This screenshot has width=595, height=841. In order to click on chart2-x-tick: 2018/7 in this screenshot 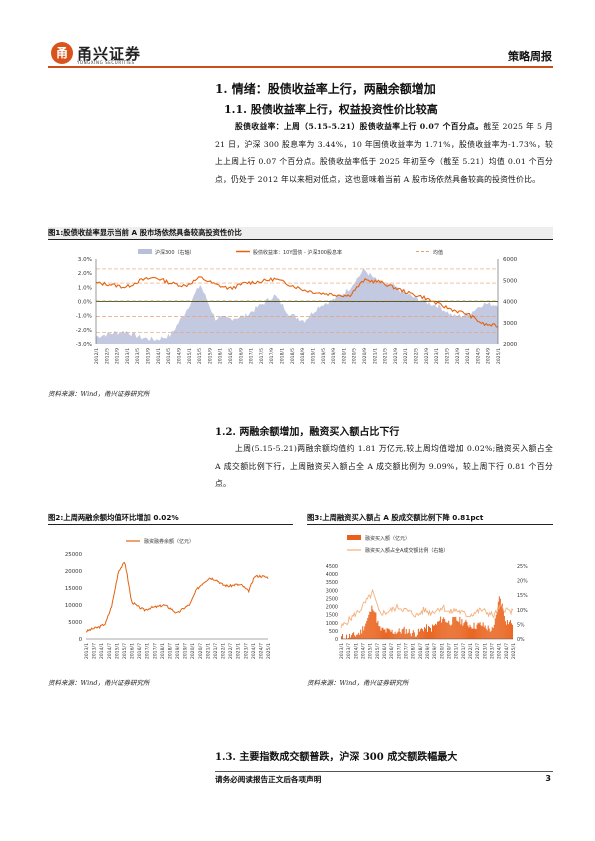, I will do `click(170, 651)`.